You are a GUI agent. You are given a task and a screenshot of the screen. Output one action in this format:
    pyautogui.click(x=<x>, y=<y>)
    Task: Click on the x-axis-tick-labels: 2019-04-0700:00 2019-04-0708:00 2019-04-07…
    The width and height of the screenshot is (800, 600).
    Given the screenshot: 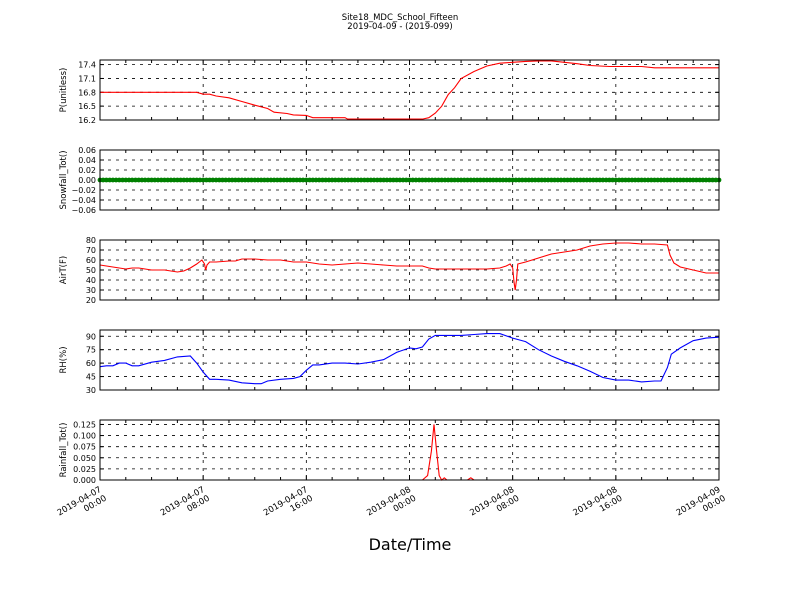 What is the action you would take?
    pyautogui.click(x=392, y=506)
    